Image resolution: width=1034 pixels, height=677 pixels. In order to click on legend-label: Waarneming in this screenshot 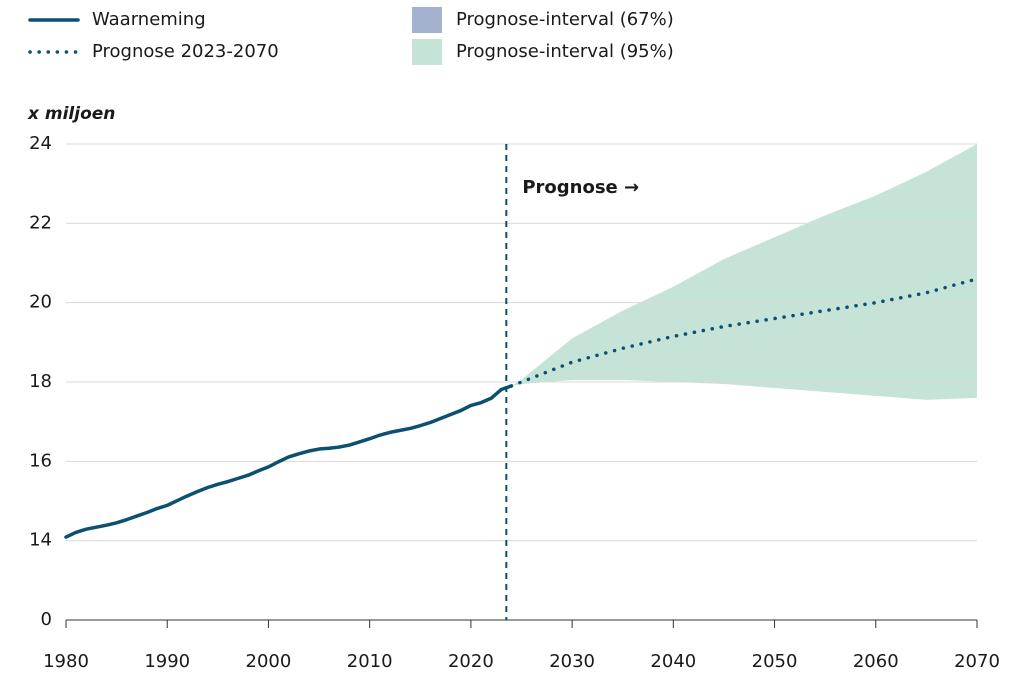, I will do `click(149, 19)`.